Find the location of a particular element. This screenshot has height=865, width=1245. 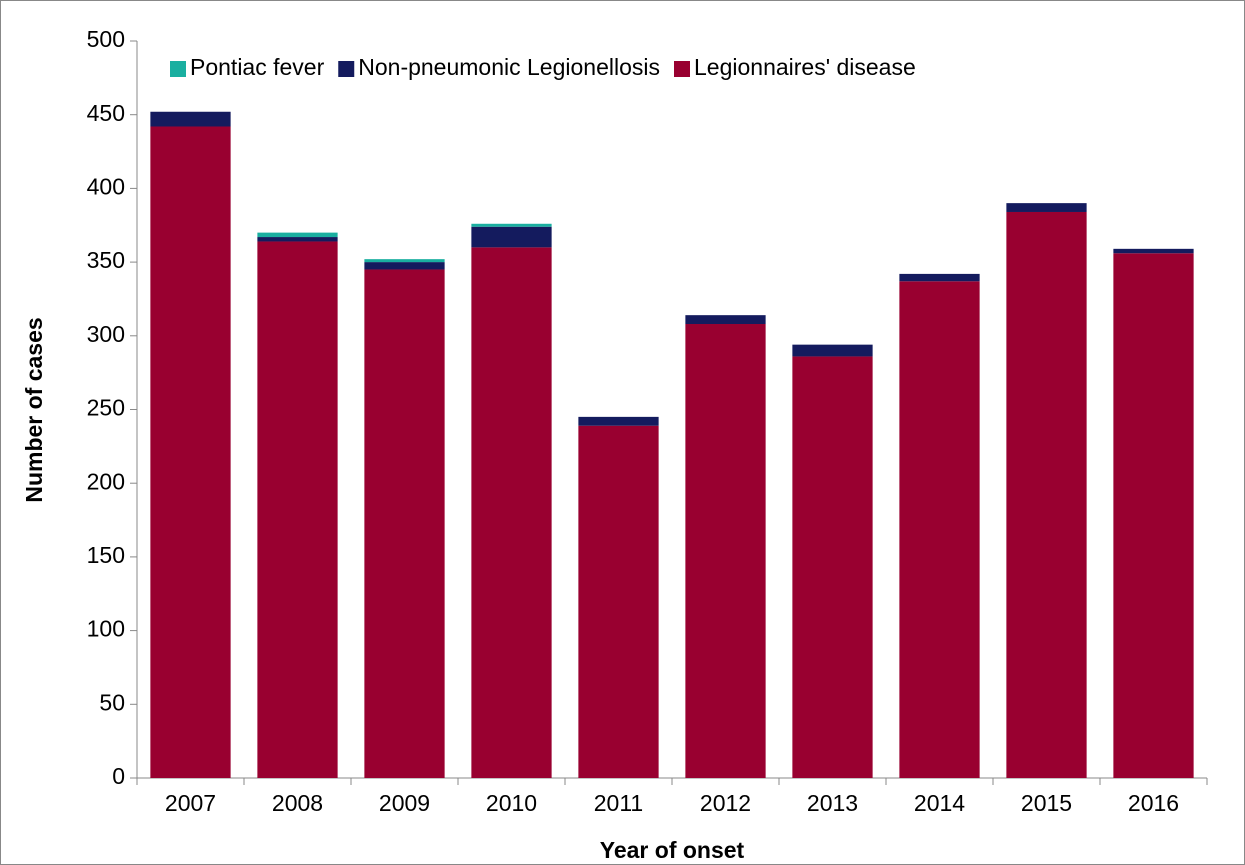

x-tick-label: 2010 is located at coordinates (511, 803).